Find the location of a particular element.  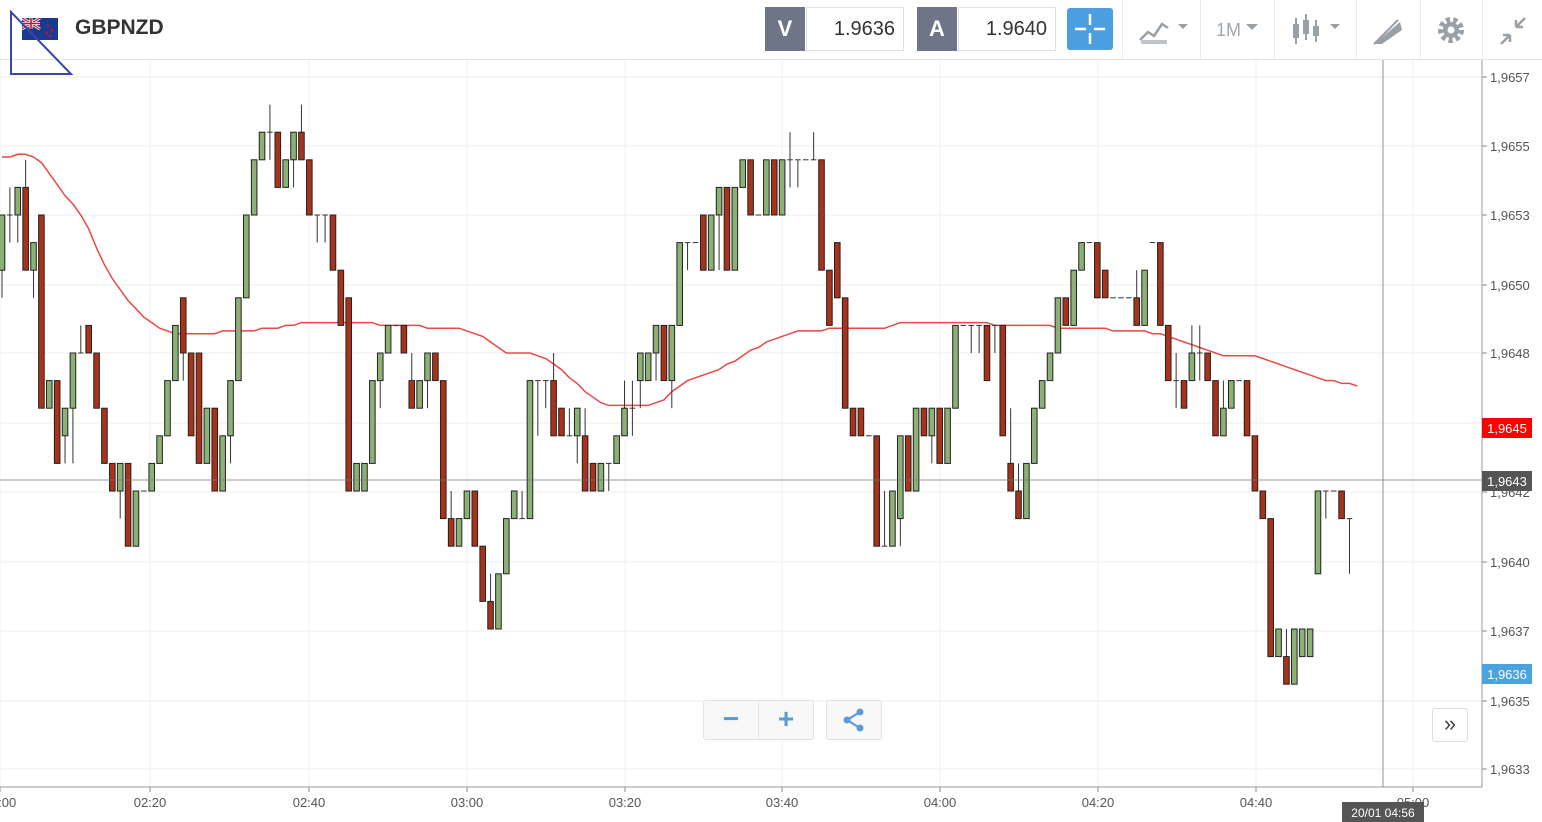

collapse-button is located at coordinates (1513, 30).